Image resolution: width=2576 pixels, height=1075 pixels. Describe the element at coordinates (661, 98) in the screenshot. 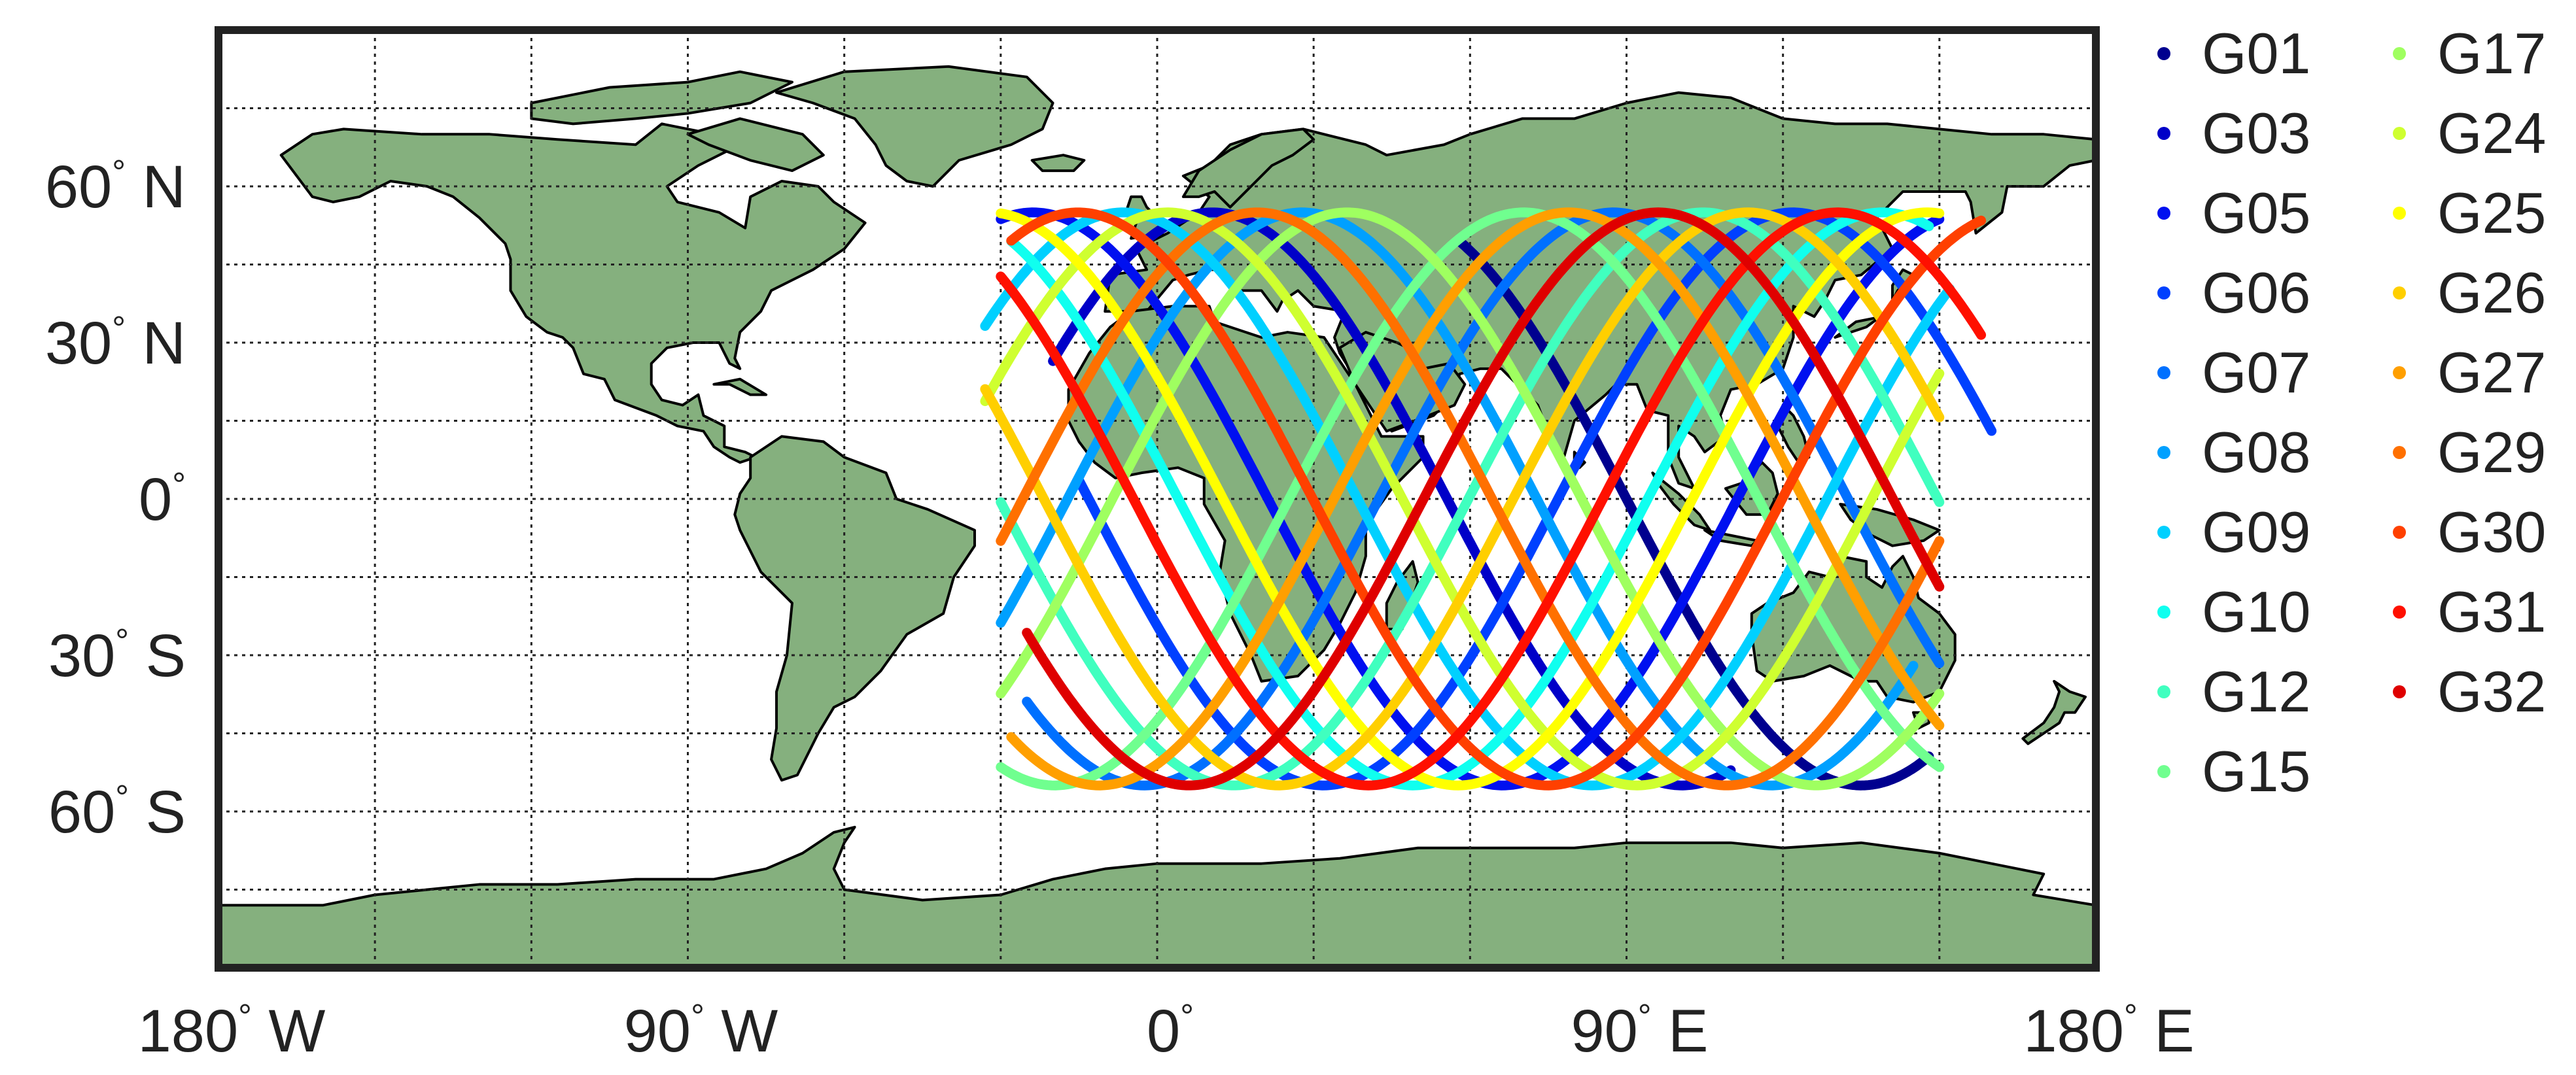

I see `land-arctic-islands` at that location.